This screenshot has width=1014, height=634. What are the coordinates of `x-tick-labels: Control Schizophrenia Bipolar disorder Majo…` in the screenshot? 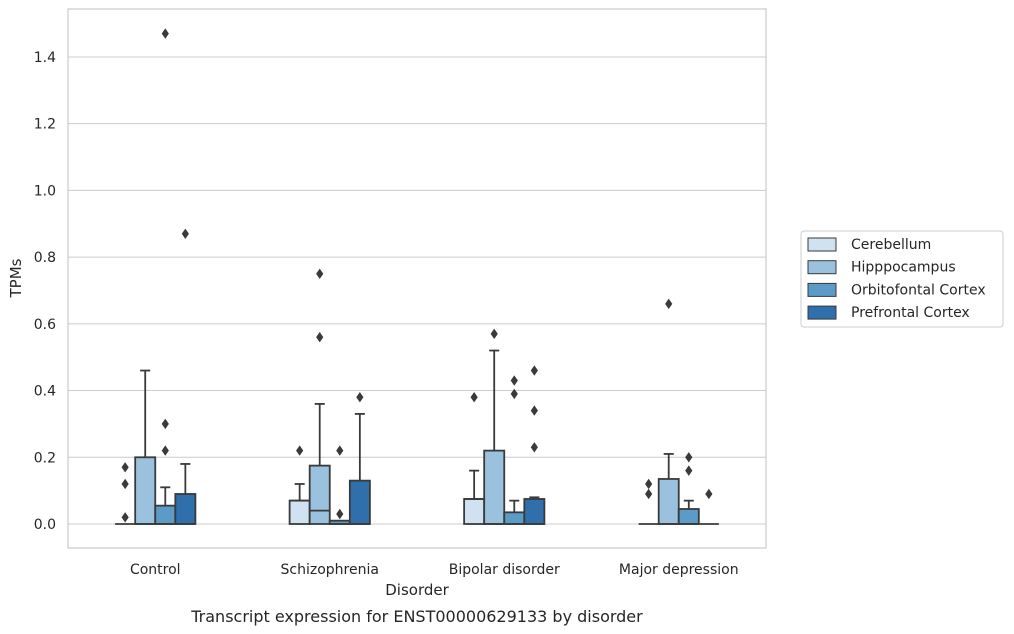 It's located at (434, 570).